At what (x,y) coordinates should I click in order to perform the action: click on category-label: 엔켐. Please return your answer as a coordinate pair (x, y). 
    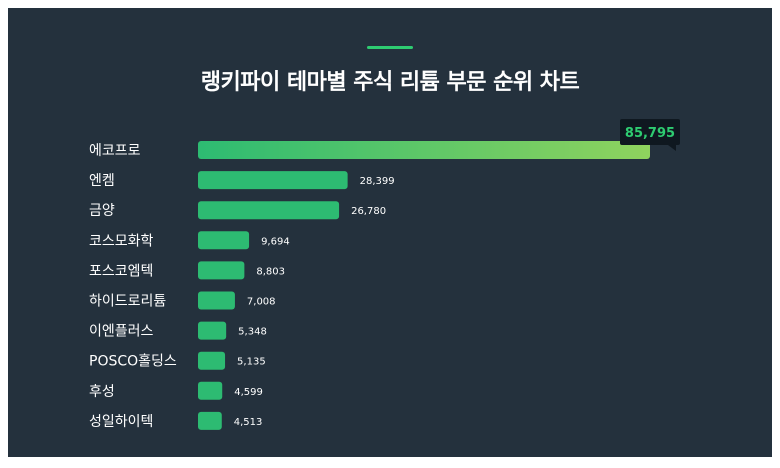
    Looking at the image, I should click on (102, 181).